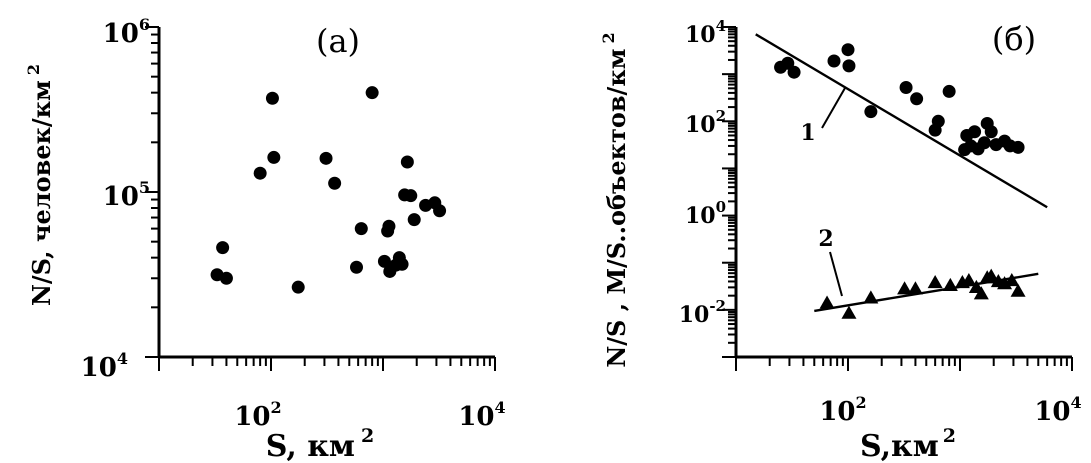 Image resolution: width=1091 pixels, height=463 pixels. Describe the element at coordinates (1014, 39) in the screenshot. I see `panel-b-label: (б)` at that location.